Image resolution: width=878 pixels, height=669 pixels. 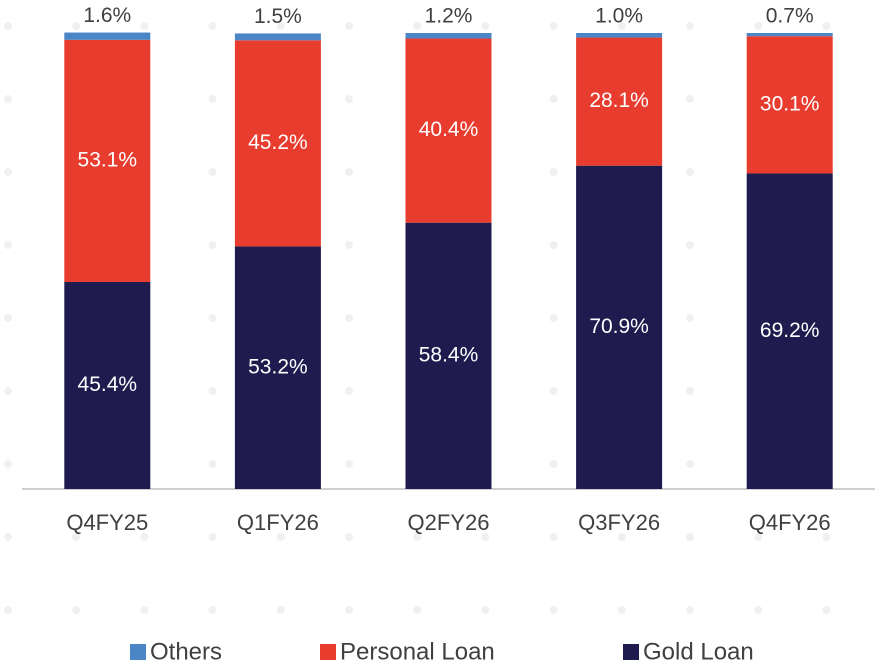 What do you see at coordinates (619, 16) in the screenshot?
I see `data-label: 1.0%` at bounding box center [619, 16].